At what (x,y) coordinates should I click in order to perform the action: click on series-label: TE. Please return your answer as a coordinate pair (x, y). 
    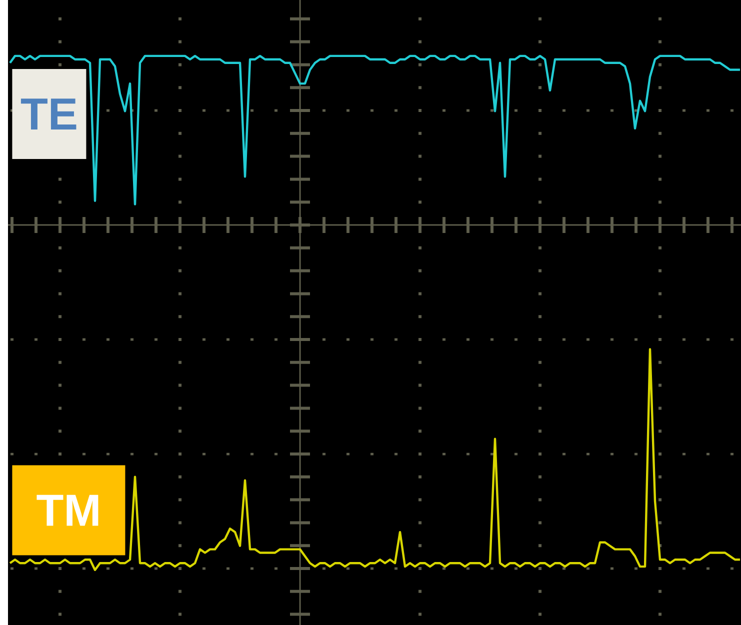
    Looking at the image, I should click on (48, 114).